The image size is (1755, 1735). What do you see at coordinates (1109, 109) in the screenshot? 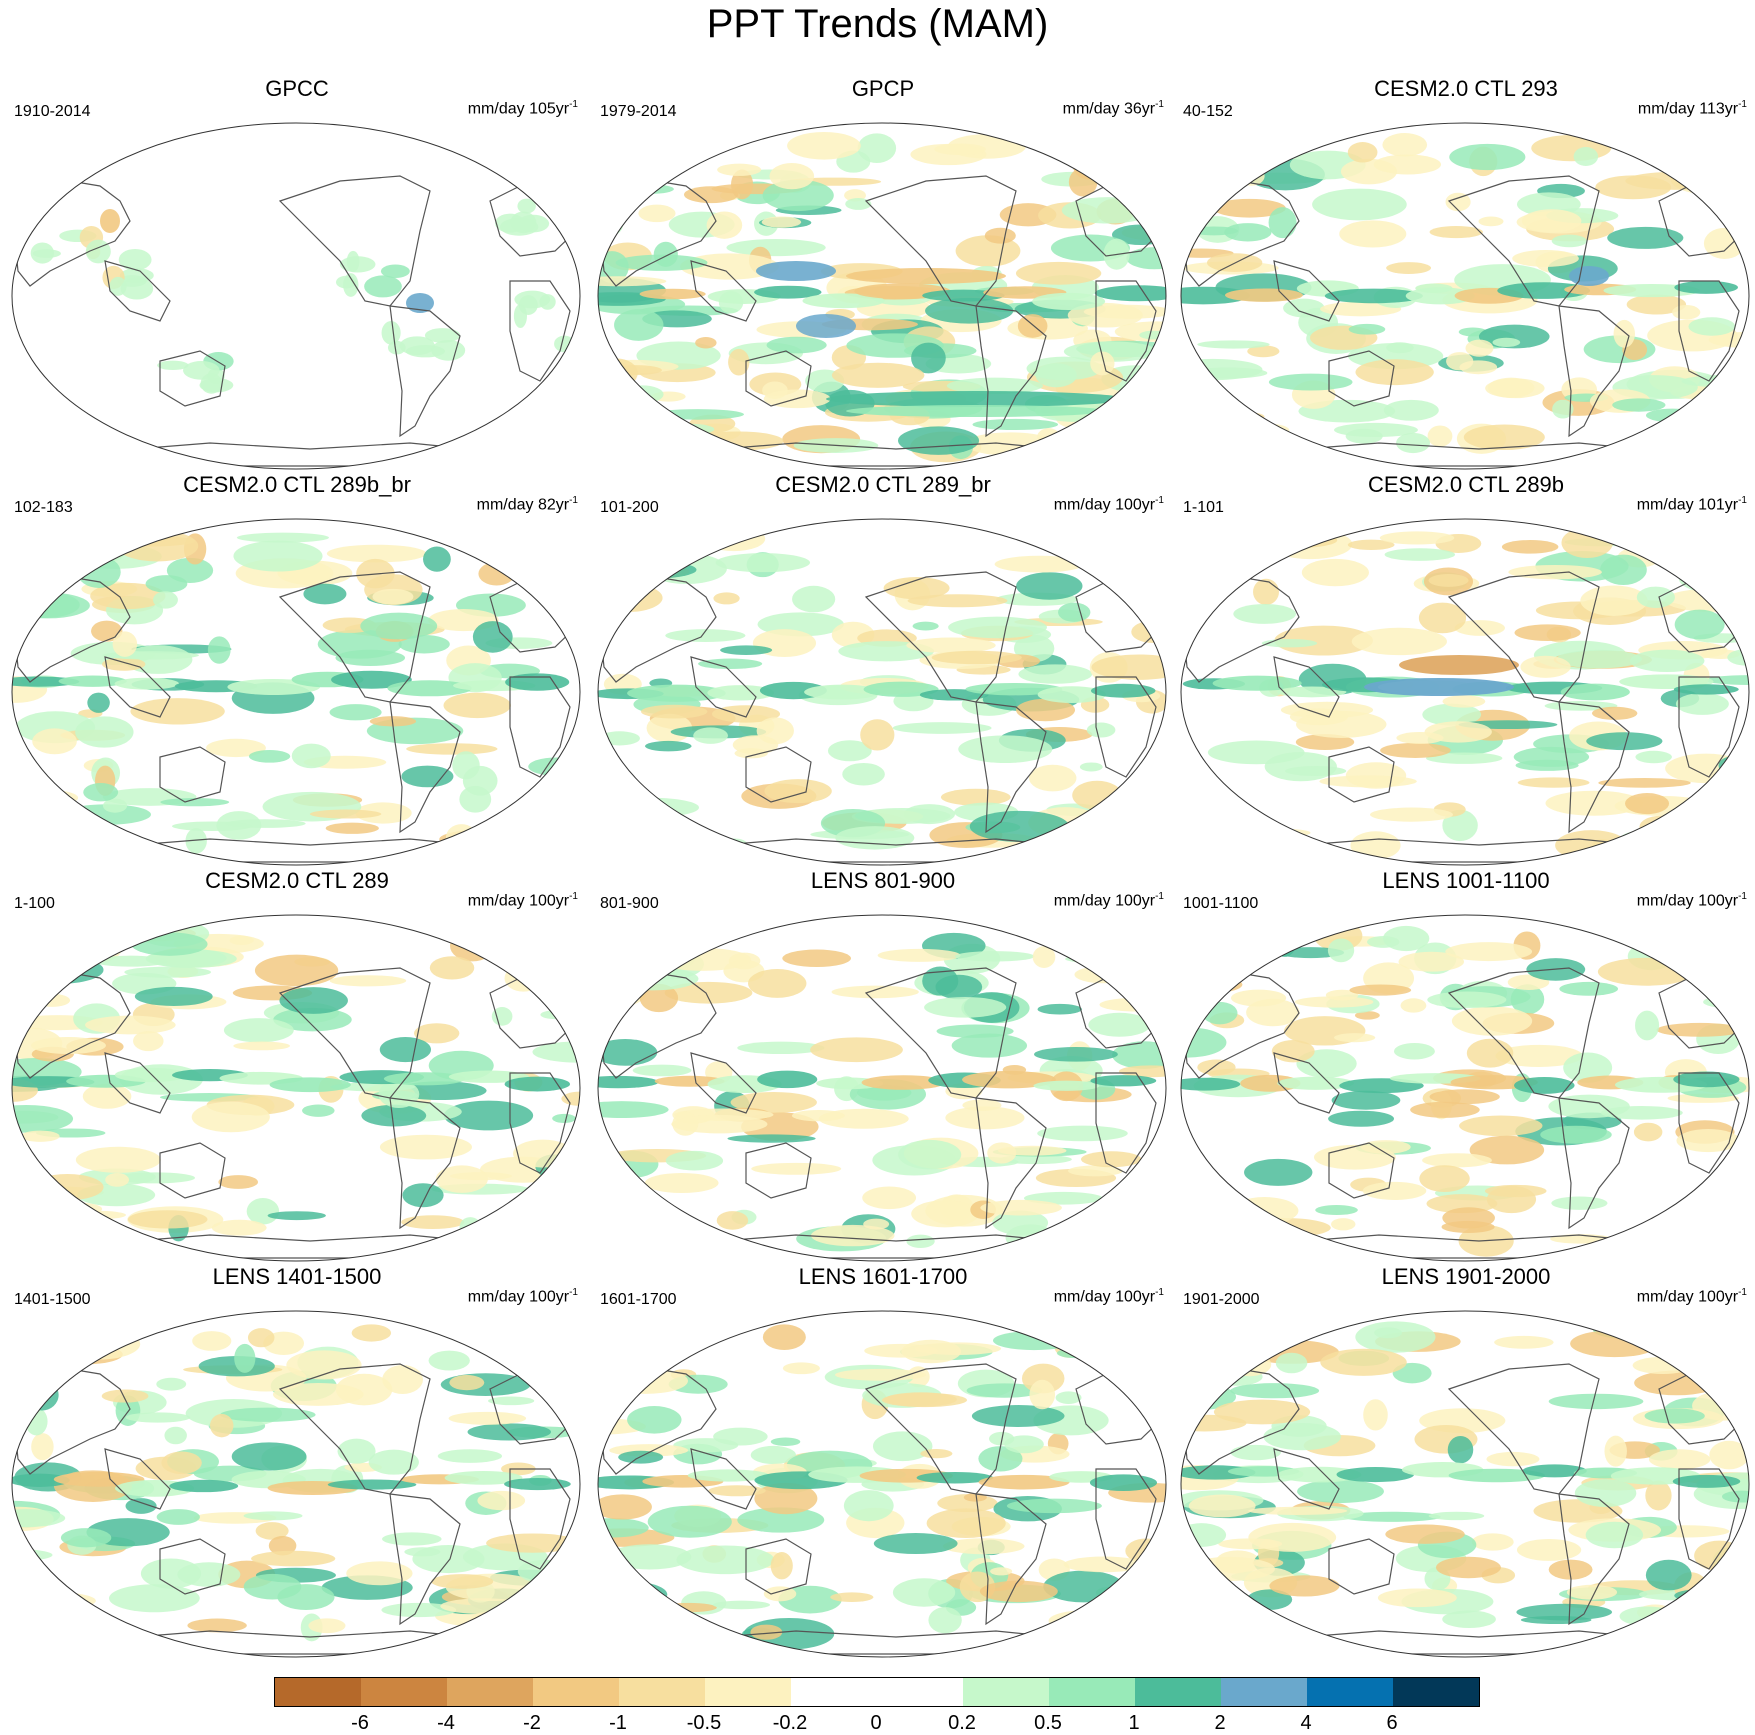
I see `units-text: mm/day 36yr` at bounding box center [1109, 109].